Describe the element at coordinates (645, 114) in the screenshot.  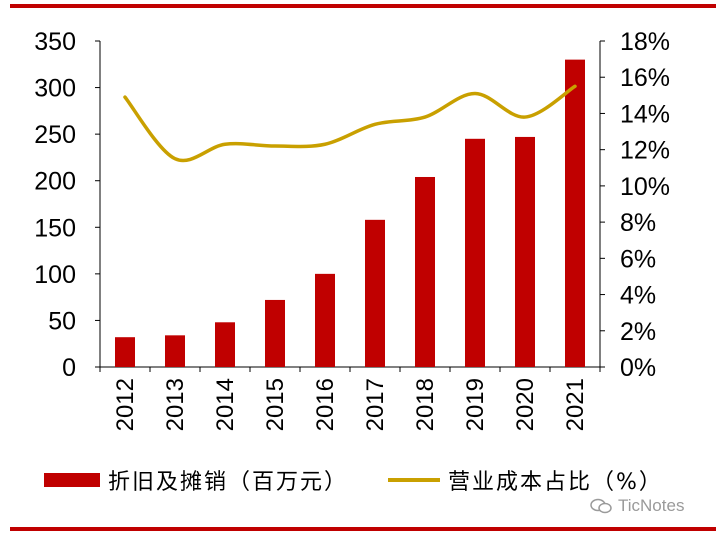
I see `y-right-tick-label: 14%` at that location.